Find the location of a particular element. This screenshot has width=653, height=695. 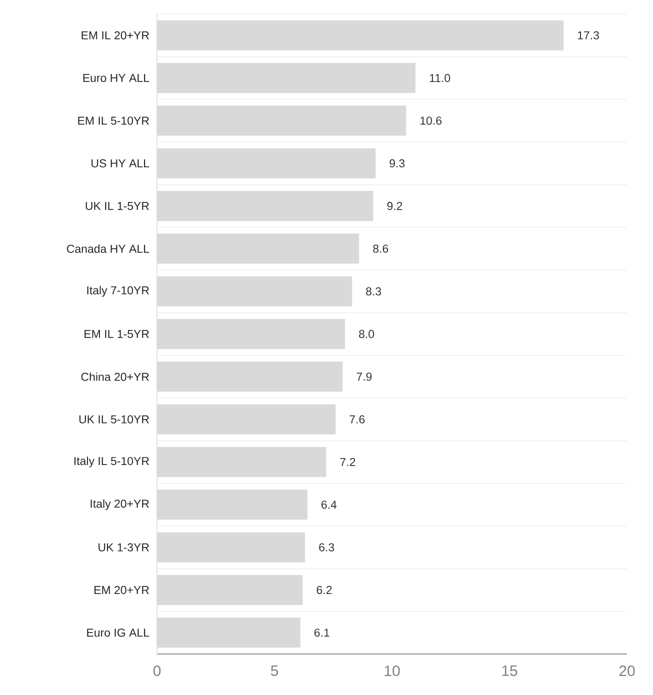

data-label: 7.6 is located at coordinates (357, 419).